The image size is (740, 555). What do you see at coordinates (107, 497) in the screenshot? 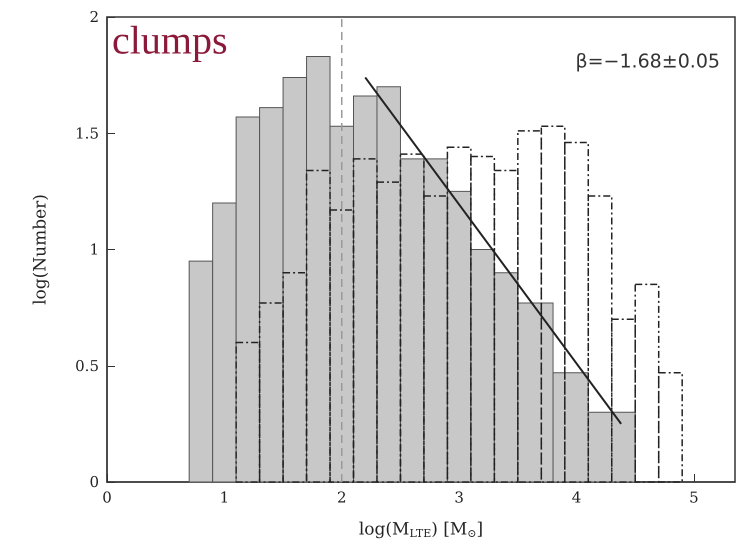
I see `x-tick-label: 0` at bounding box center [107, 497].